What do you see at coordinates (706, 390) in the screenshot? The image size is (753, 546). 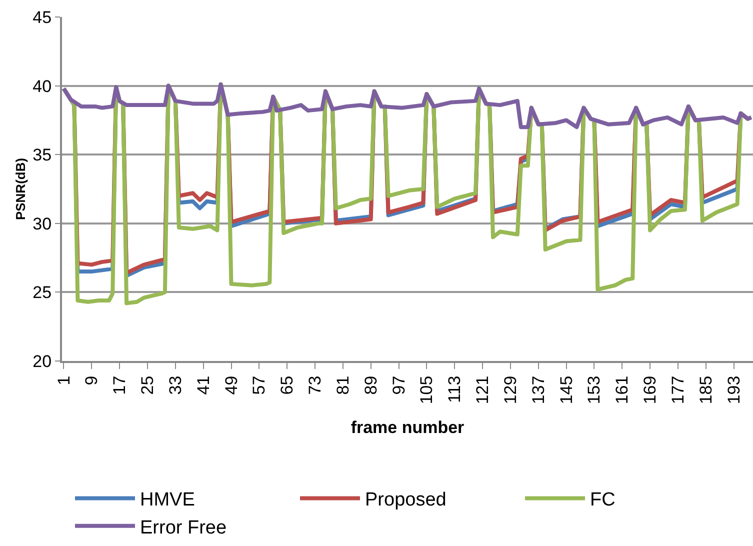 I see `x-tick-label: 185` at bounding box center [706, 390].